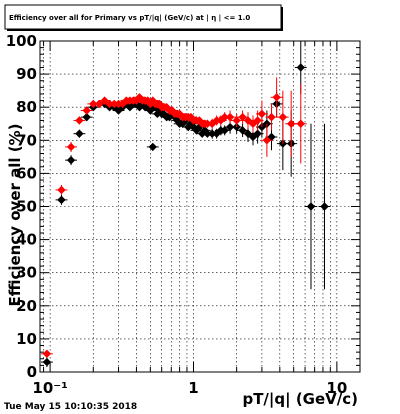 This screenshot has width=400, height=414. Describe the element at coordinates (26, 207) in the screenshot. I see `y-tick-label: 50` at that location.